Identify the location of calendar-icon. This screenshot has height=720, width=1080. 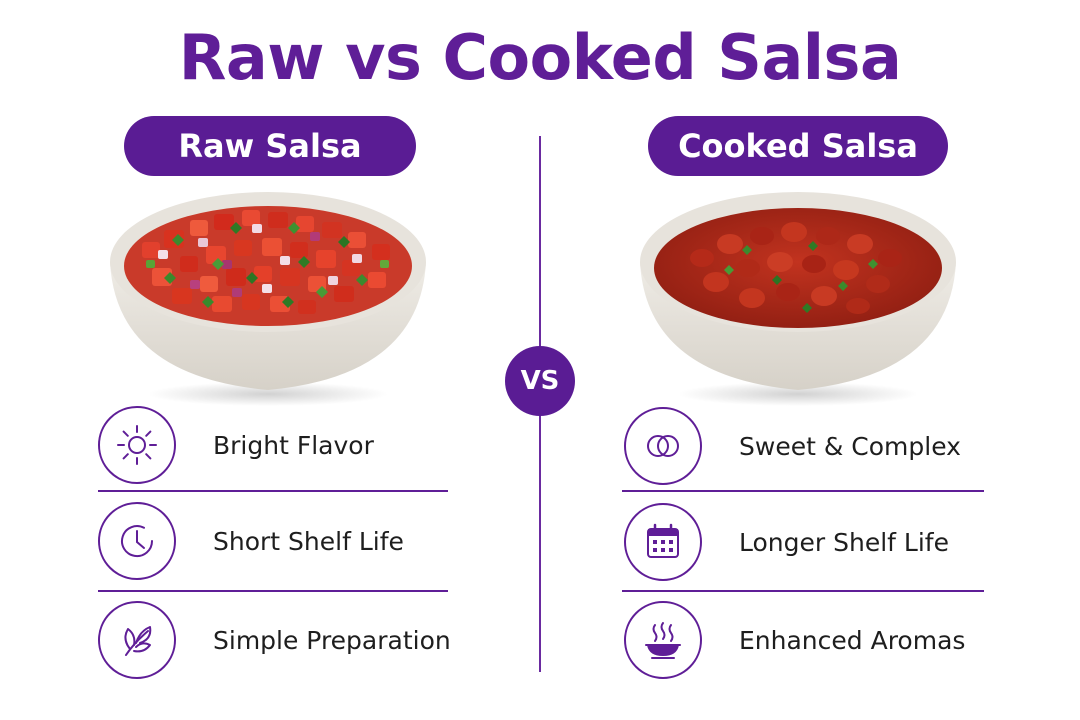
(663, 542).